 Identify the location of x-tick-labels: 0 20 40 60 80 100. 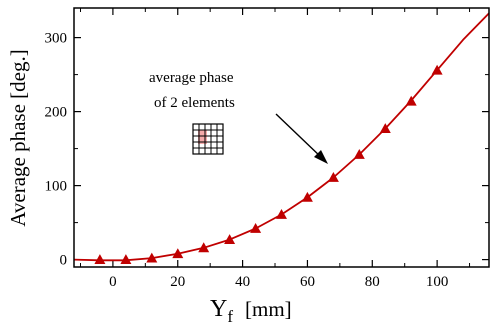
(278, 282).